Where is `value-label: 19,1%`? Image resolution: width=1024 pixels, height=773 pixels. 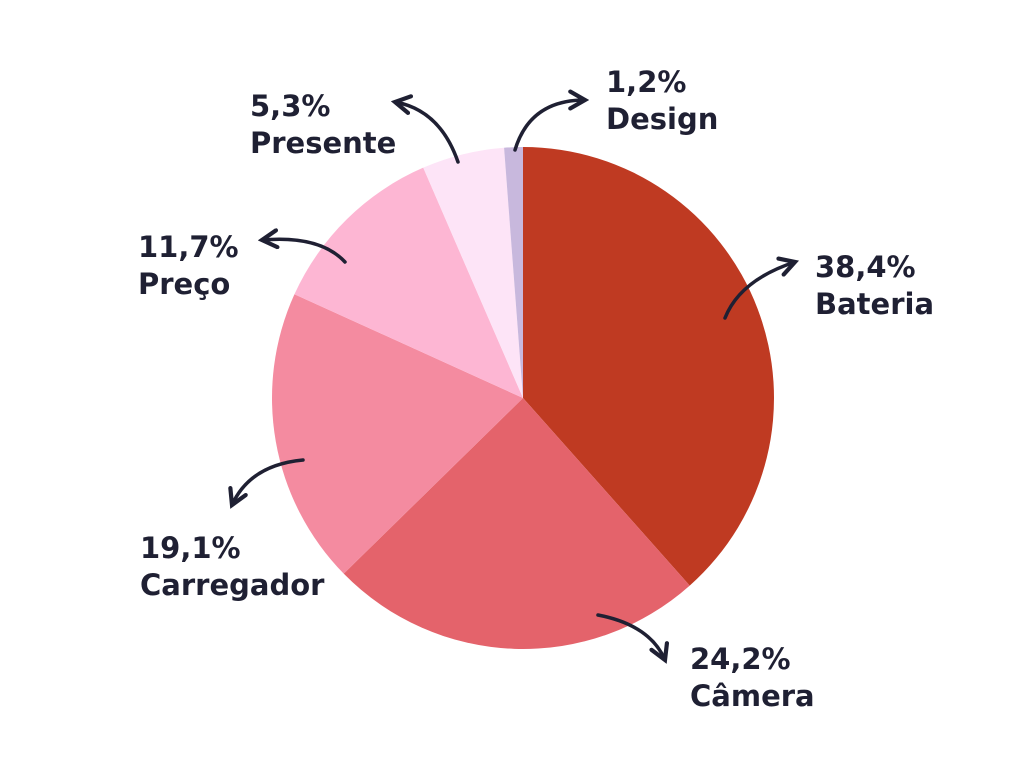 value-label: 19,1% is located at coordinates (190, 548).